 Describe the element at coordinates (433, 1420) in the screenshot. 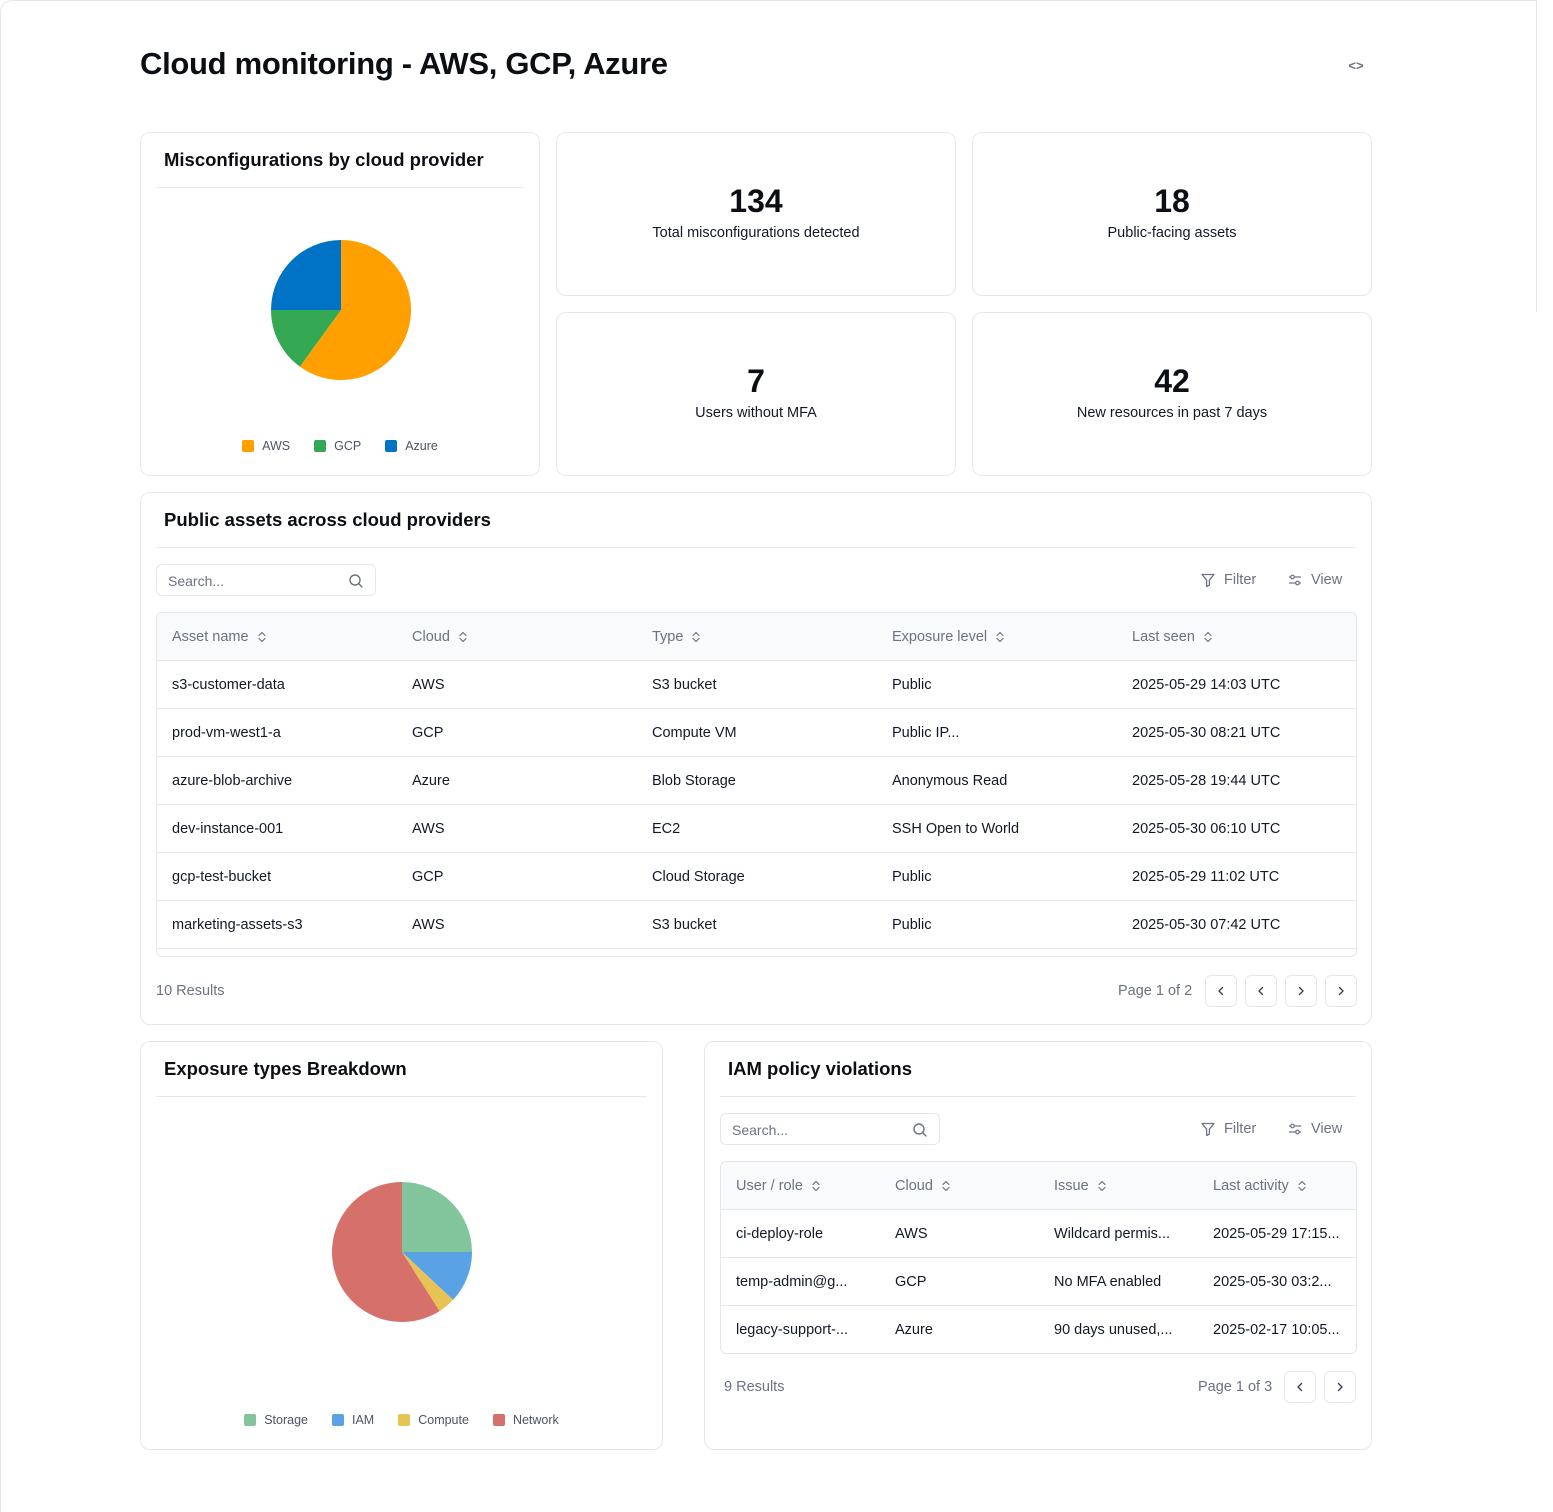

I see `legend-item-compute: Compute` at that location.